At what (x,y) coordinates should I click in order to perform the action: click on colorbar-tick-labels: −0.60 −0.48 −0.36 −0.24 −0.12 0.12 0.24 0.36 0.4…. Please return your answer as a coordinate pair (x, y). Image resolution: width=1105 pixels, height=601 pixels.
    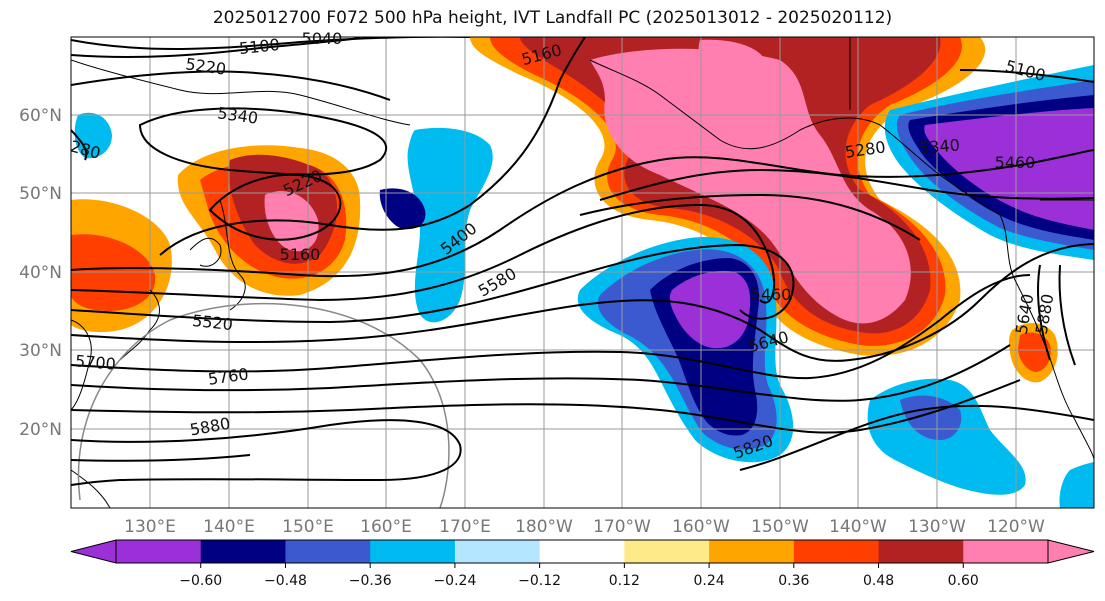
    Looking at the image, I should click on (579, 576).